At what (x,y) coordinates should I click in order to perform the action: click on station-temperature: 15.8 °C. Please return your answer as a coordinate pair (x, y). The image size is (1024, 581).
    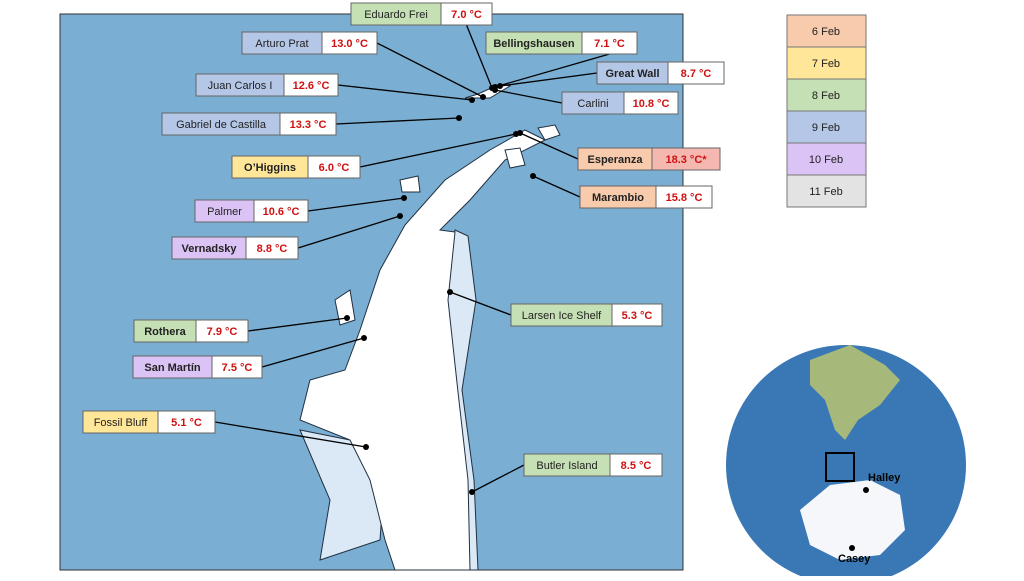
    Looking at the image, I should click on (684, 198).